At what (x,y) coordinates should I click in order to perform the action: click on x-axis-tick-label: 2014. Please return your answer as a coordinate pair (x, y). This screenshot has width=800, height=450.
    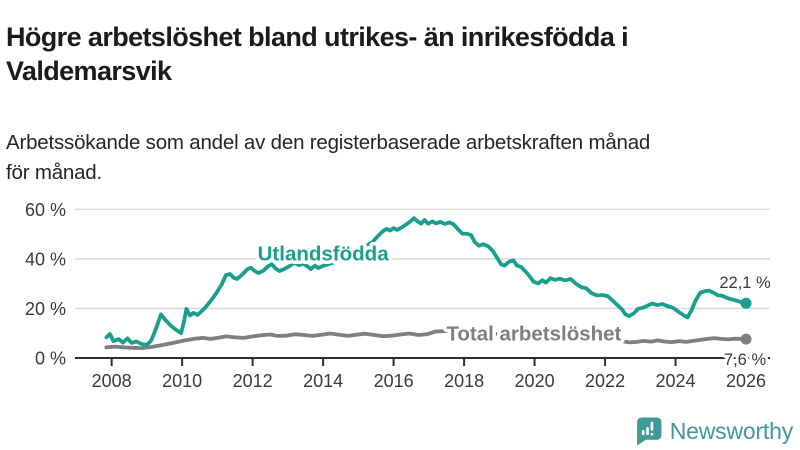
    Looking at the image, I should click on (323, 381).